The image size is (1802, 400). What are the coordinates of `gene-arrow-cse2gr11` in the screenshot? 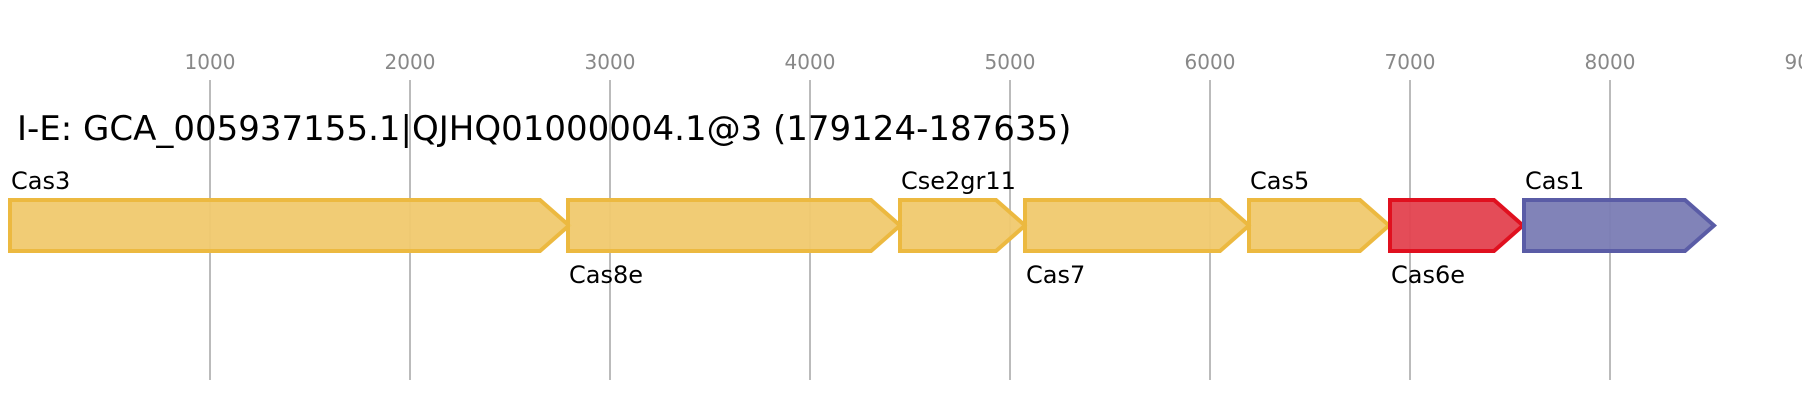 It's located at (963, 225).